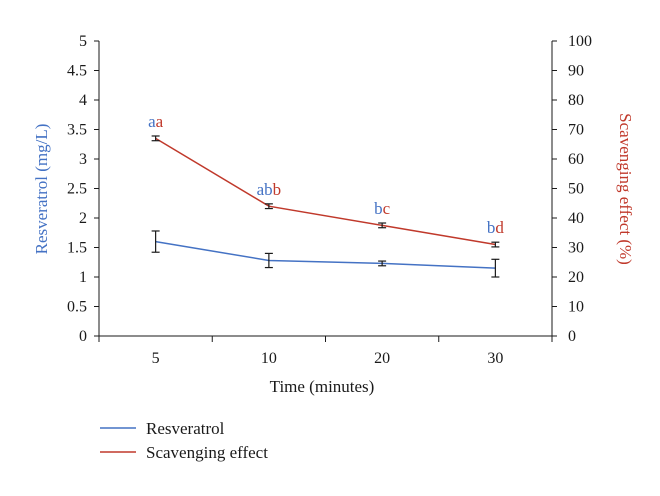 This screenshot has height=496, width=660. What do you see at coordinates (77, 248) in the screenshot?
I see `left-y-tick-label: 1.5` at bounding box center [77, 248].